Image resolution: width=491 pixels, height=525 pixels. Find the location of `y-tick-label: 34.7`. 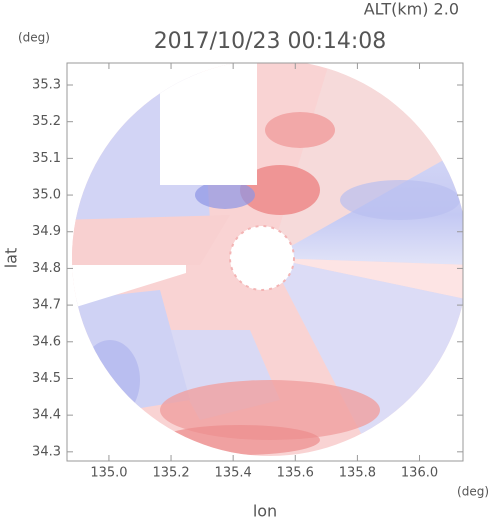

y-tick-label: 34.7 is located at coordinates (46, 305).